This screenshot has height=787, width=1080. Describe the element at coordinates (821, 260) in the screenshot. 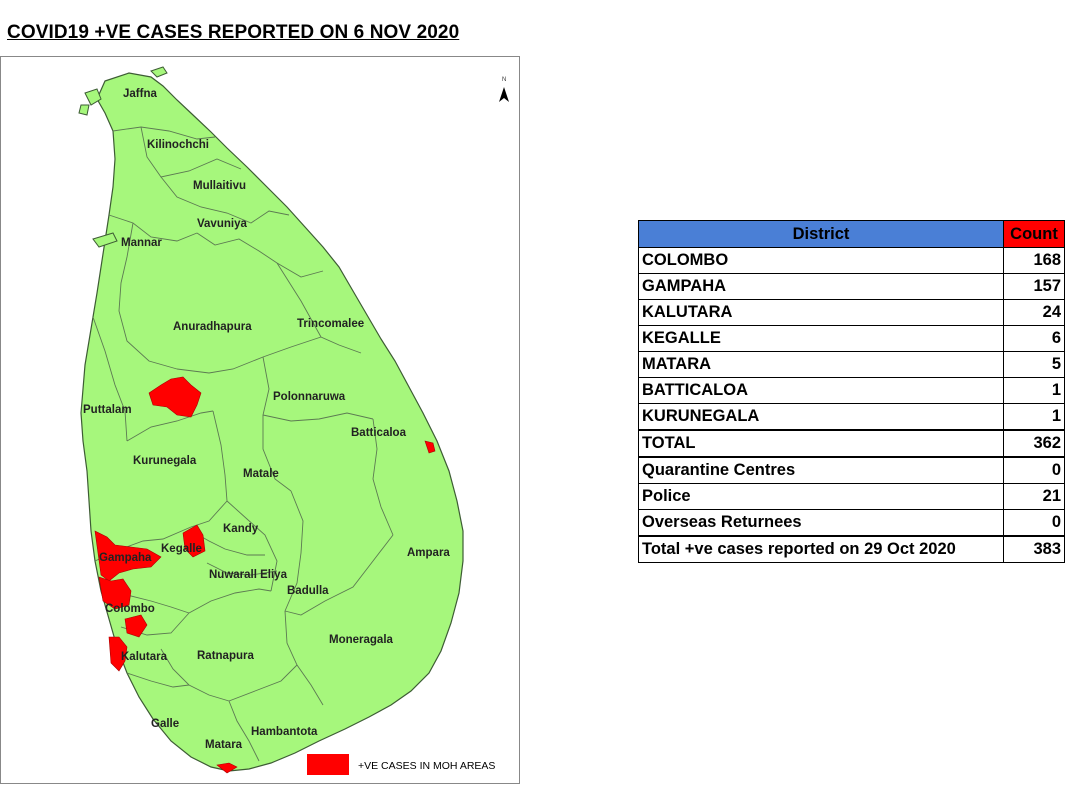

I see `row-district: COLOMBO` at that location.